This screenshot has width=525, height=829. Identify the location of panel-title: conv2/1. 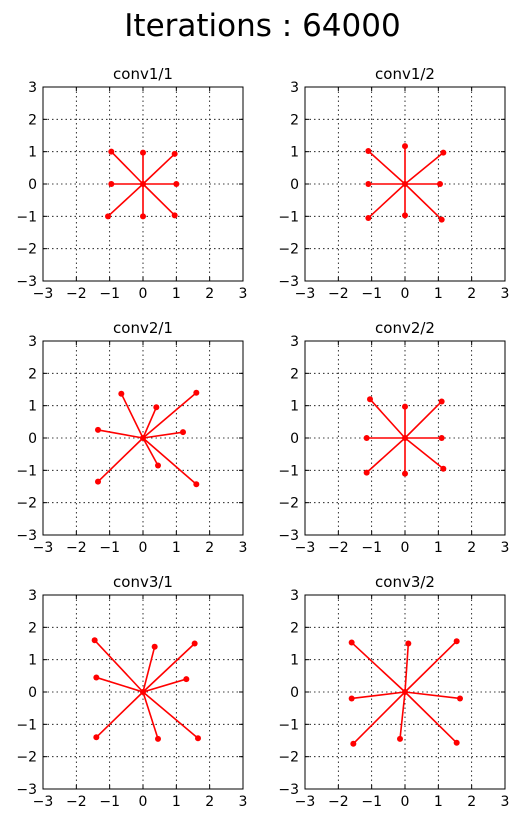
(143, 328).